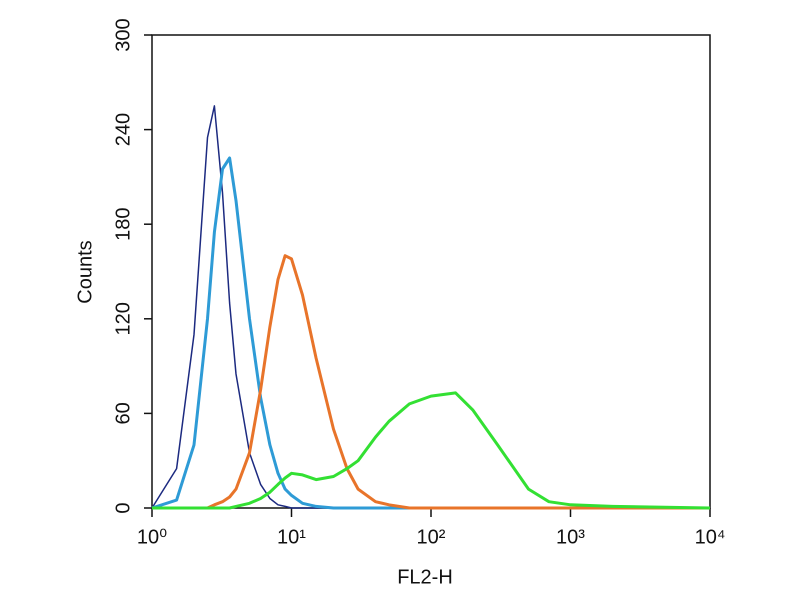 Image resolution: width=800 pixels, height=600 pixels. I want to click on x-tick-label: 10¹, so click(291, 537).